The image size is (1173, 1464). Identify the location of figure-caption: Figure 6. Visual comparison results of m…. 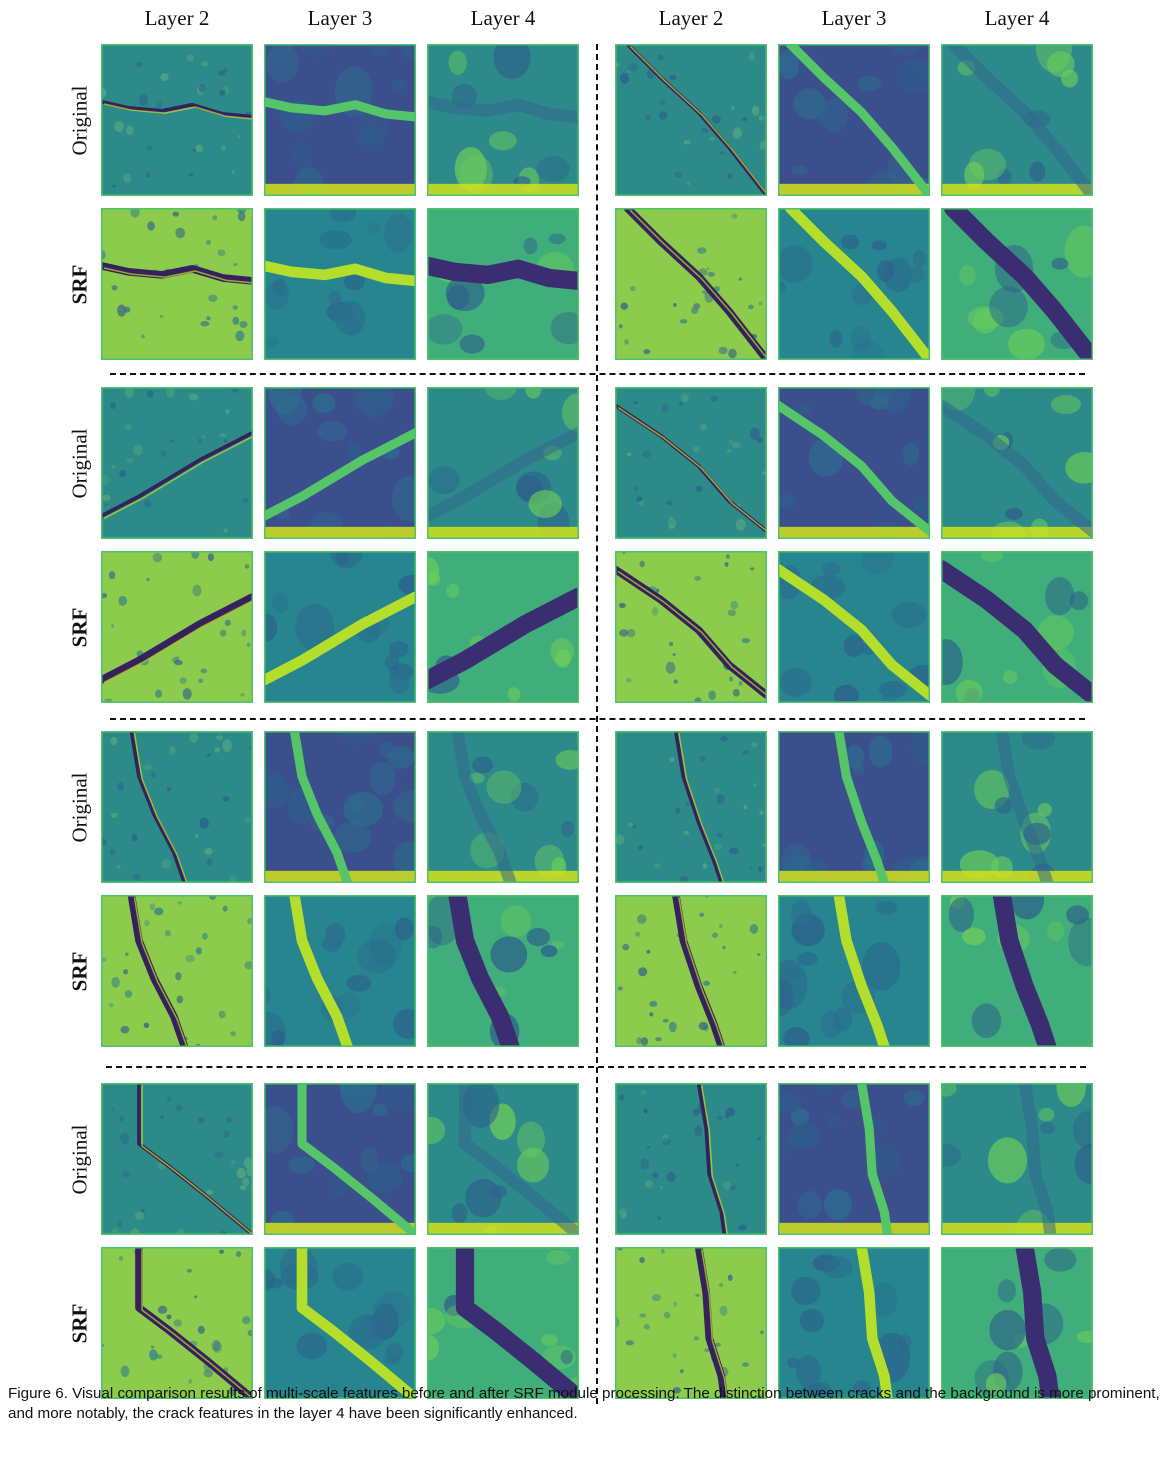
(584, 1403).